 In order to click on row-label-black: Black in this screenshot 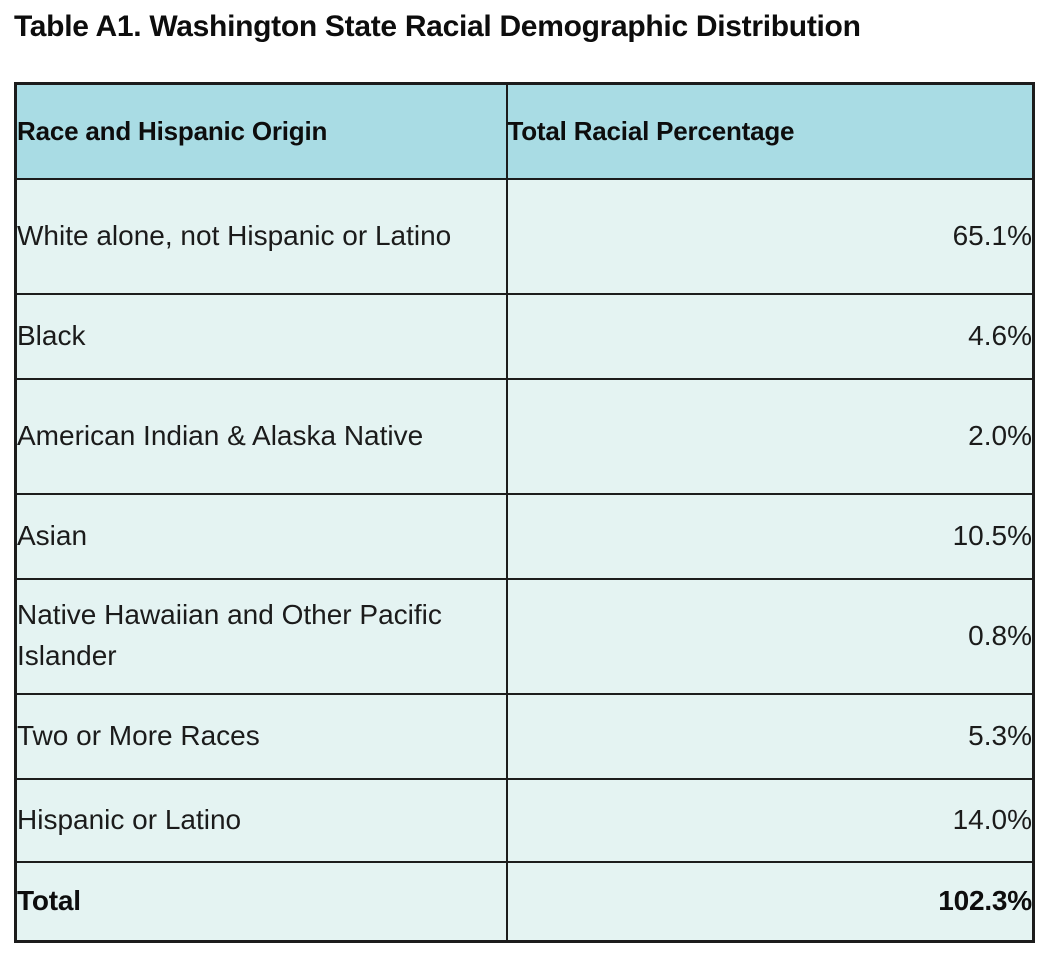, I will do `click(261, 336)`.